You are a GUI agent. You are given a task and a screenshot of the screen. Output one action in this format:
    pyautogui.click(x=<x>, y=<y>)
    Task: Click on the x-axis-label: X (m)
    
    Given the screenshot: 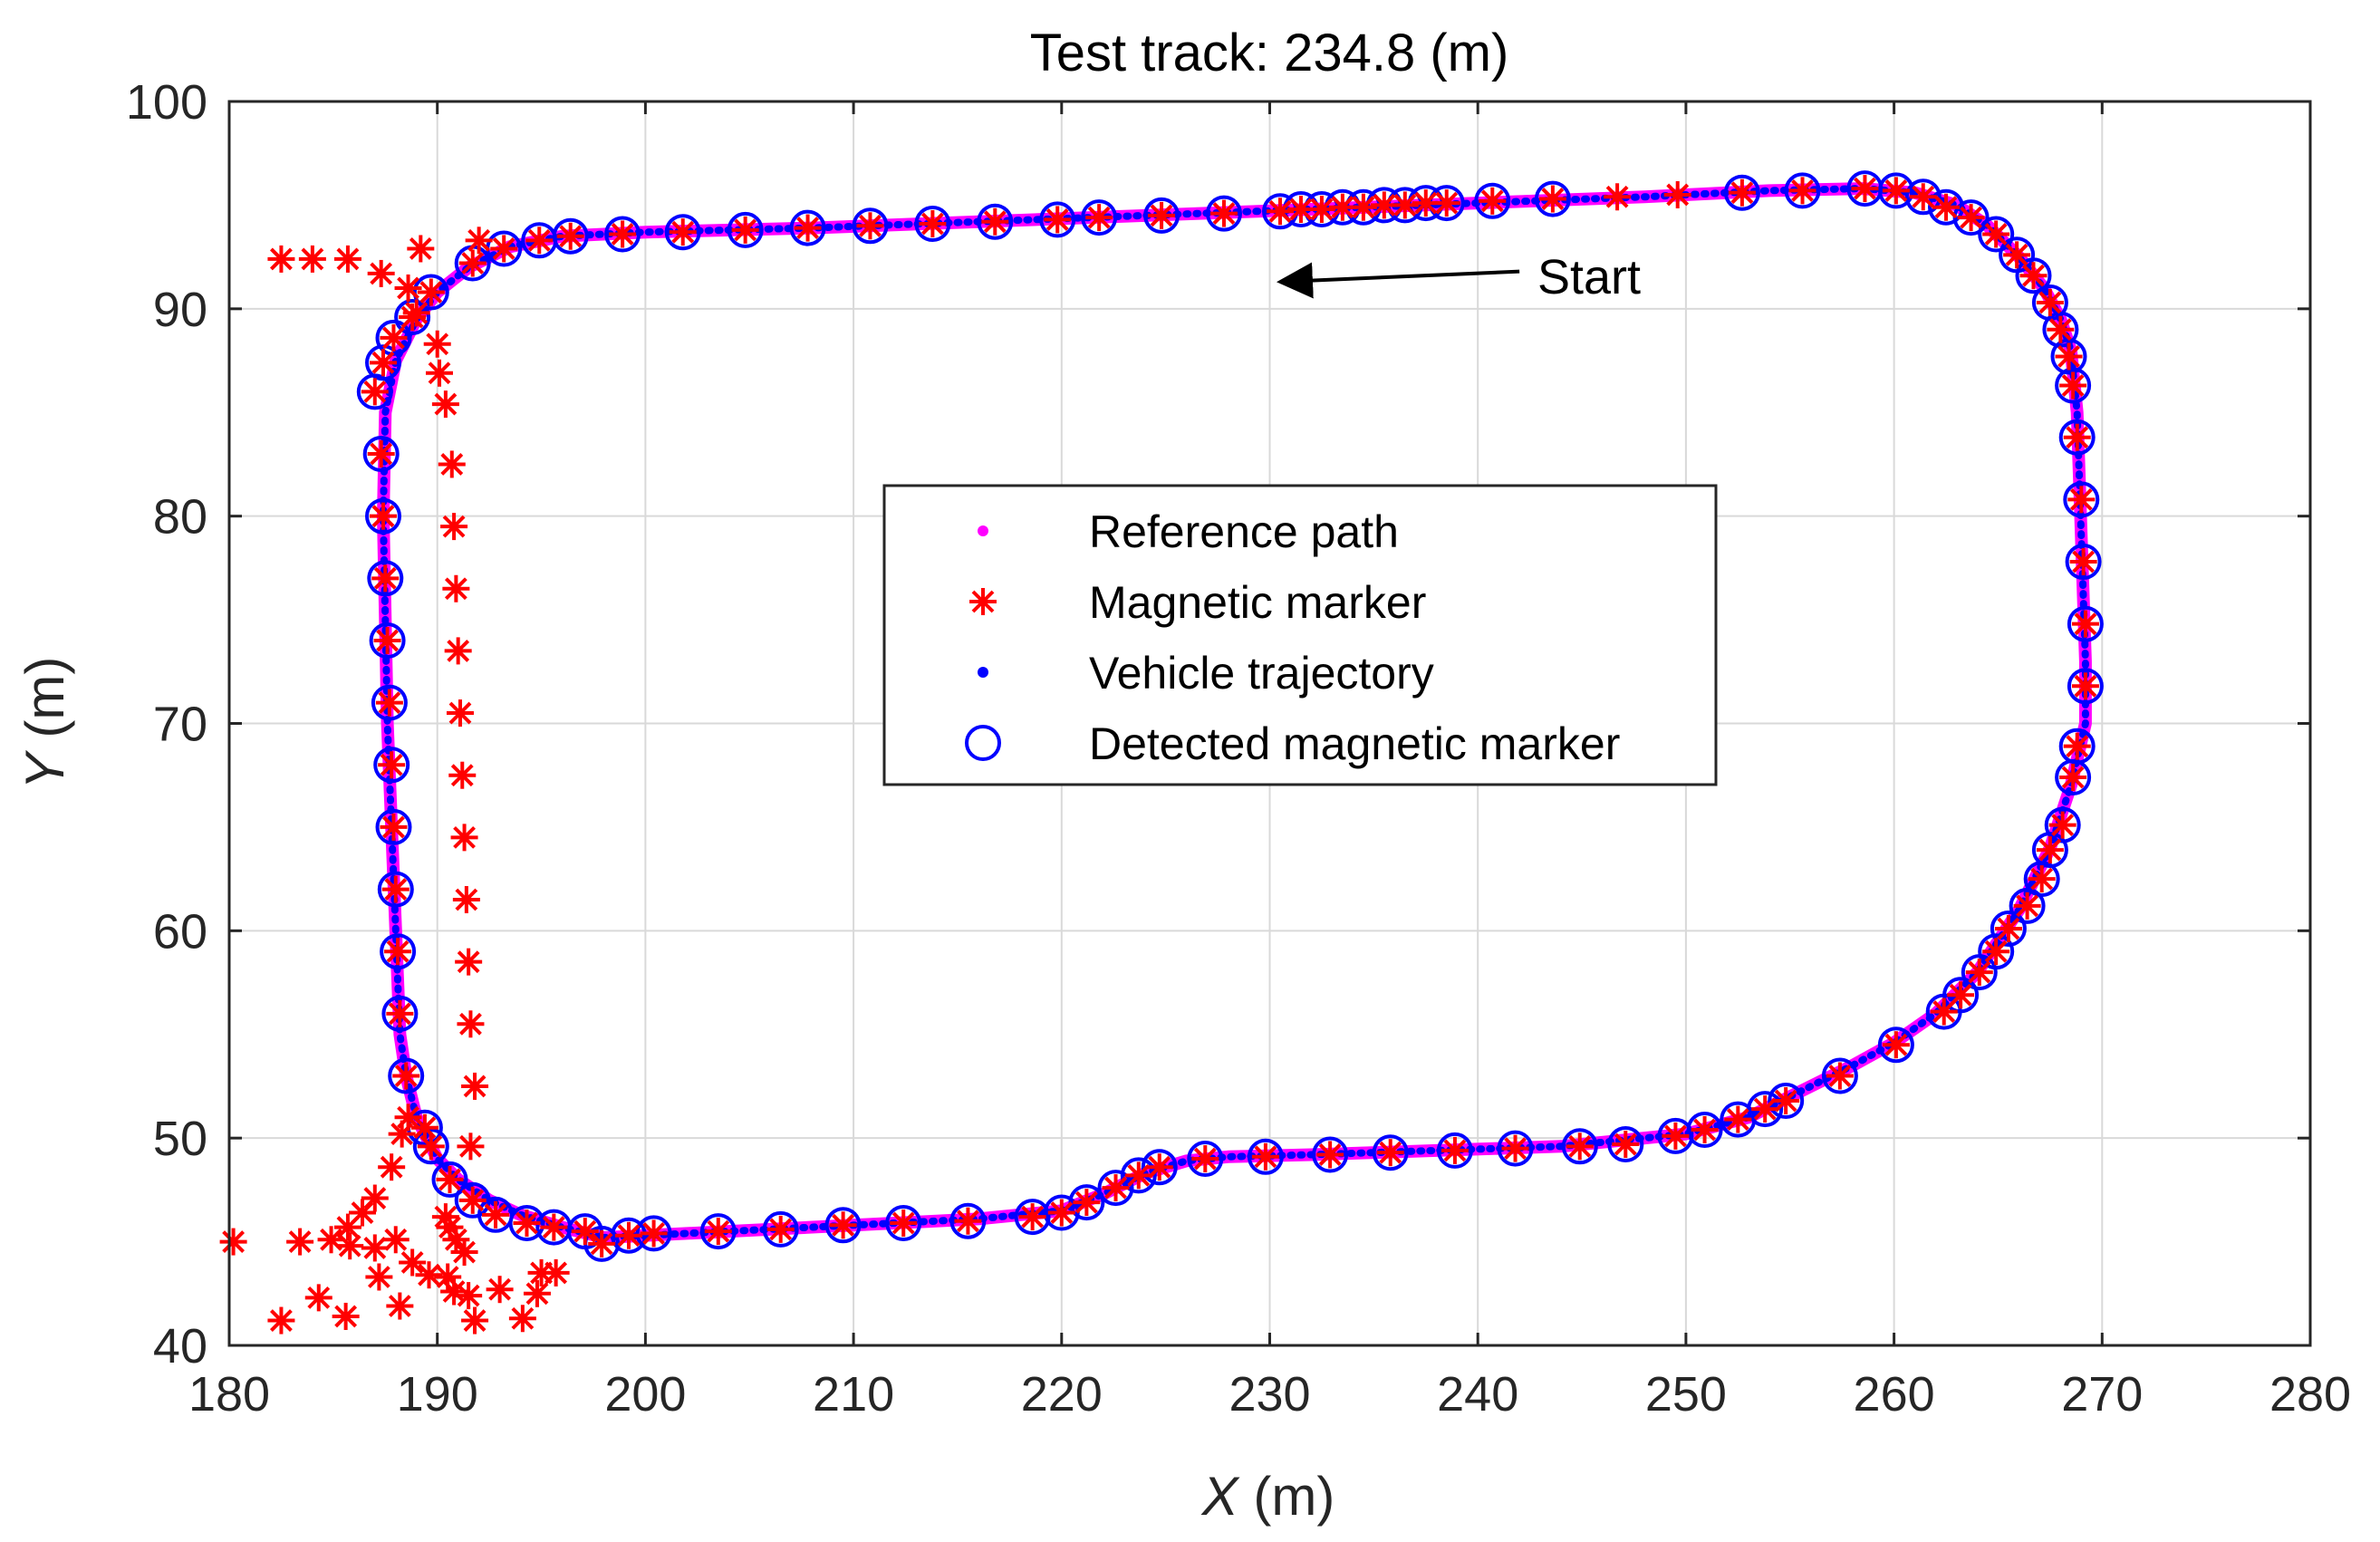 What is the action you would take?
    pyautogui.click(x=1267, y=1496)
    